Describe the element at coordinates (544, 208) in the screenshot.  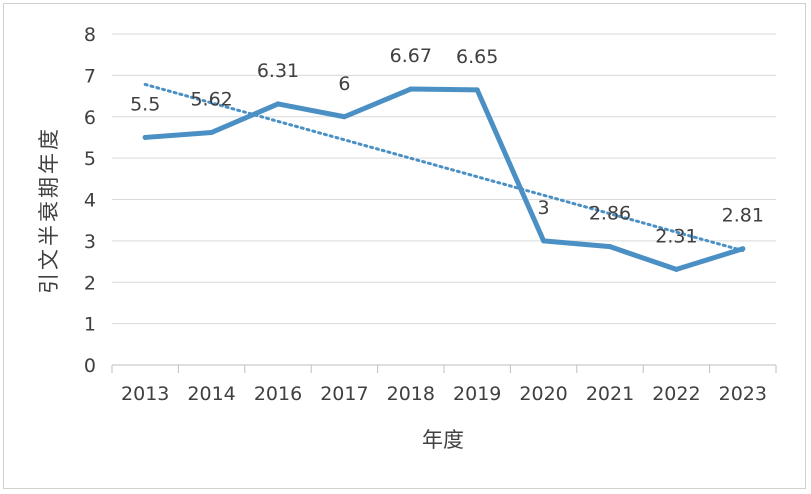
I see `data-label: 3` at that location.